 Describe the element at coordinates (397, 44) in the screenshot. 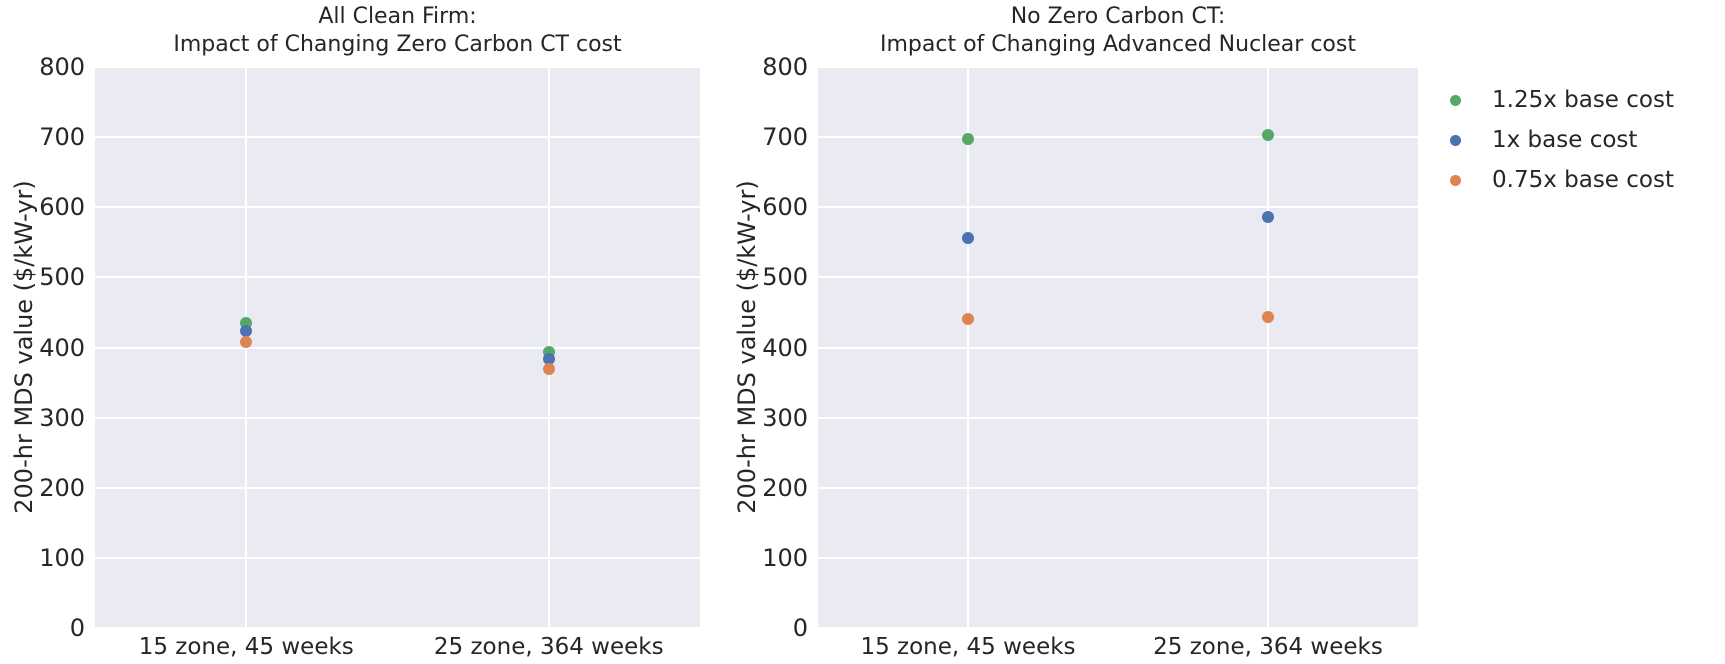

I see `chart-title-line2: Impact of Changing Zero Carbon CT cost` at that location.